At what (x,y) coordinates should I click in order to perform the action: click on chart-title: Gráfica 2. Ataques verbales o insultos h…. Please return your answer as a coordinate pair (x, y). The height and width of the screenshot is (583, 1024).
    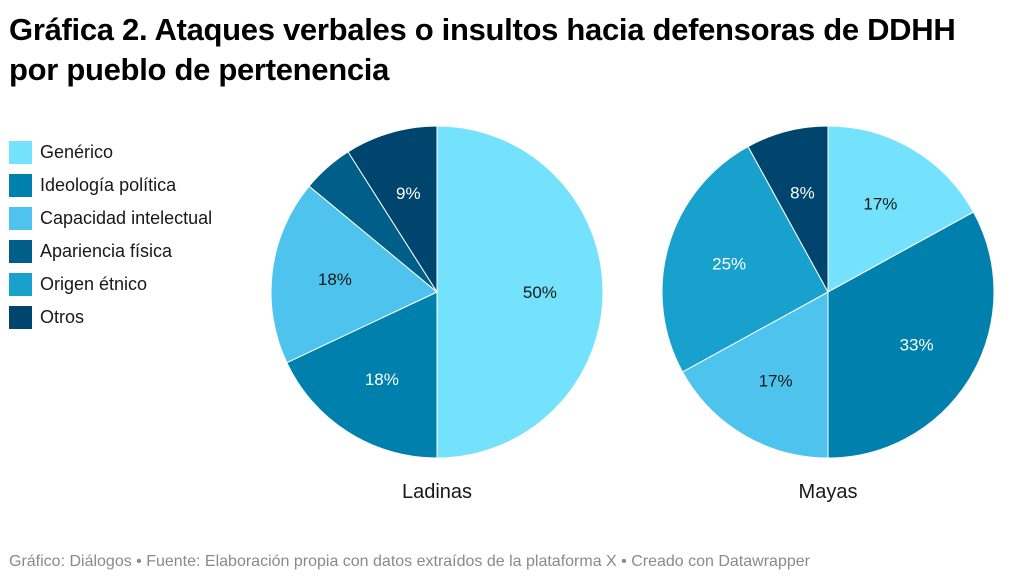
    Looking at the image, I should click on (482, 49).